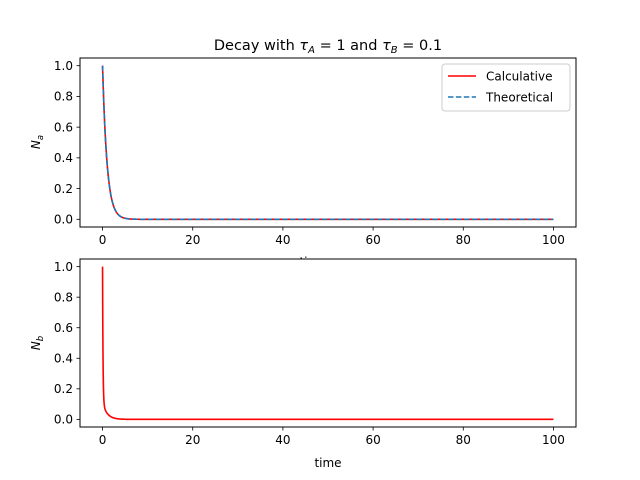 Image resolution: width=640 pixels, height=480 pixels. I want to click on top-y-ticks: 0.0 0.2 0.4 0.6 0.8 1.0, so click(67, 143).